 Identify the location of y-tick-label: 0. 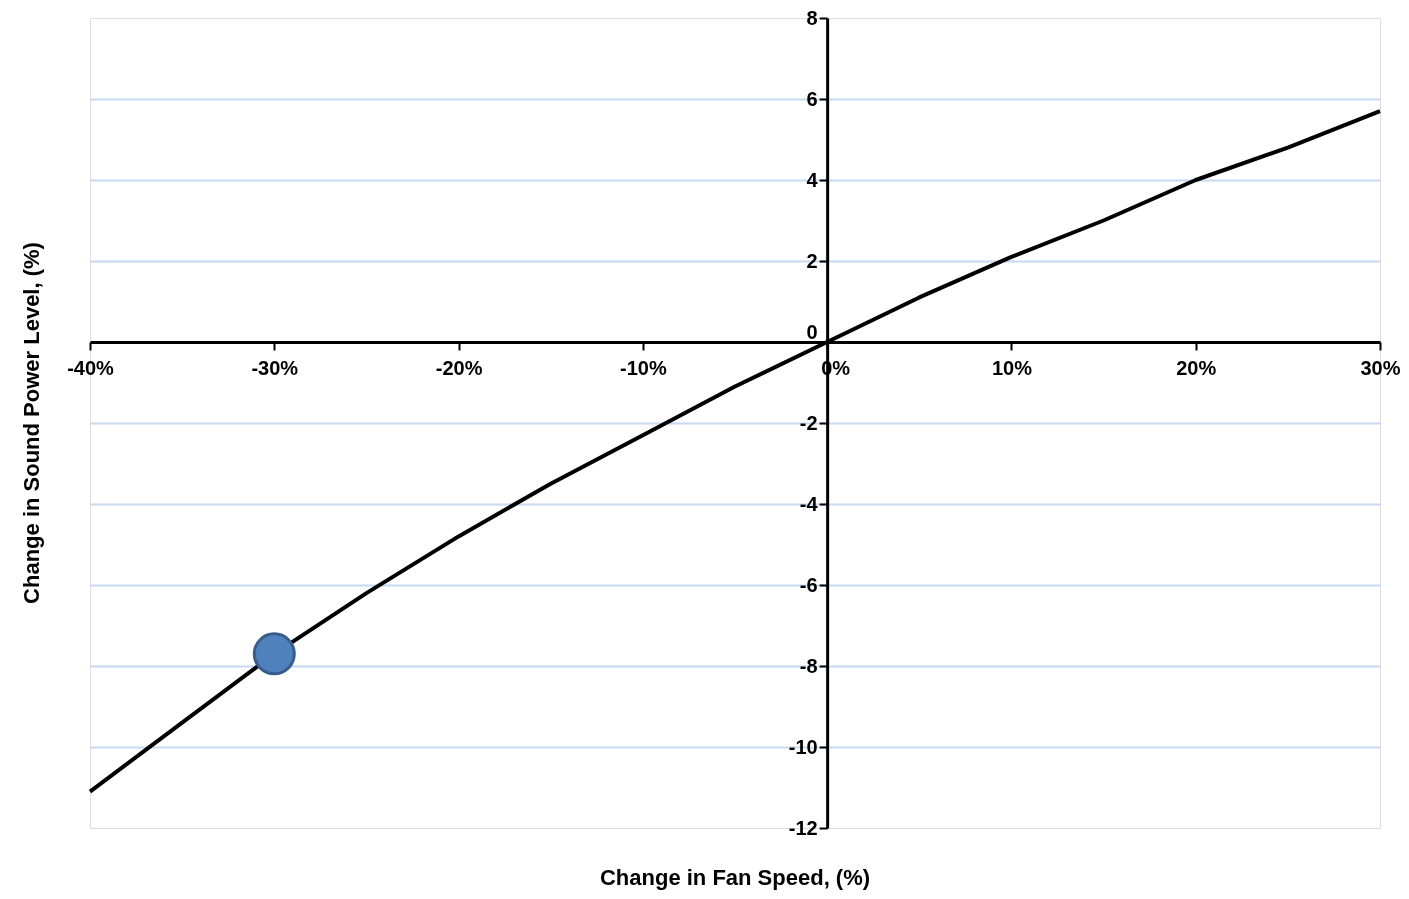
(812, 331).